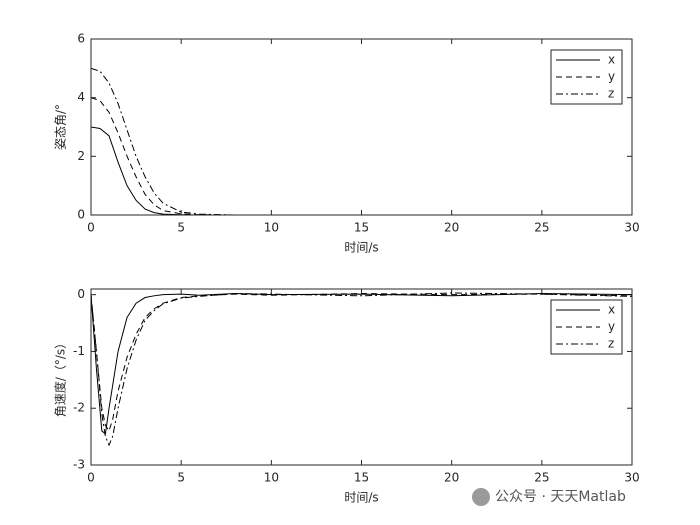  I want to click on y-tick-label: -3, so click(79, 465).